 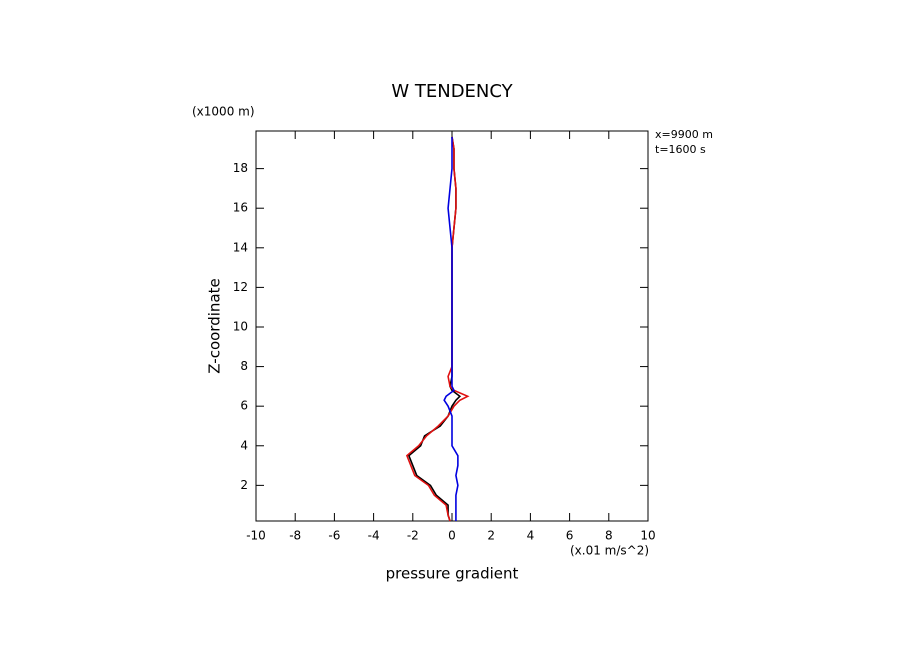 I want to click on x-tick-label: -10, so click(x=256, y=536).